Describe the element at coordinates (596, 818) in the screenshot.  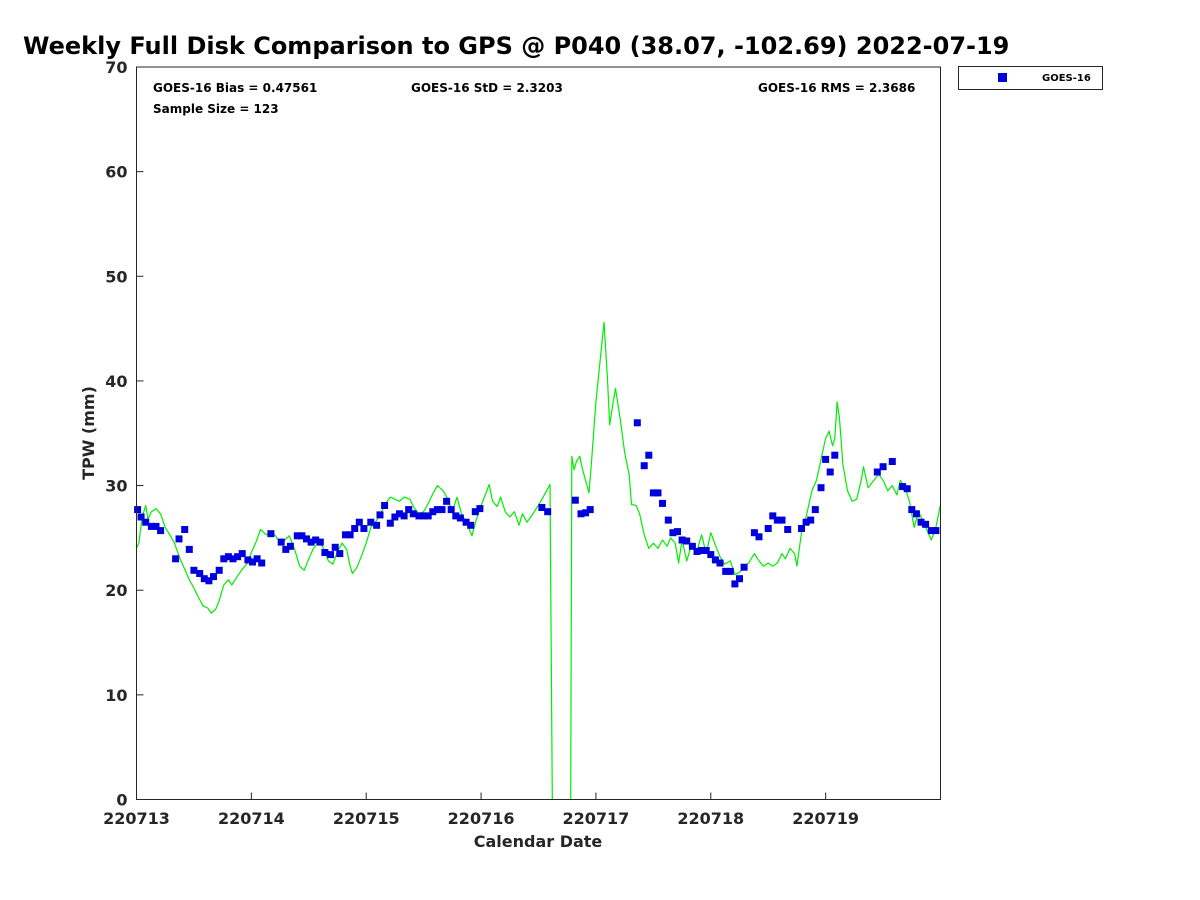
I see `x-tick-label: 220717` at that location.